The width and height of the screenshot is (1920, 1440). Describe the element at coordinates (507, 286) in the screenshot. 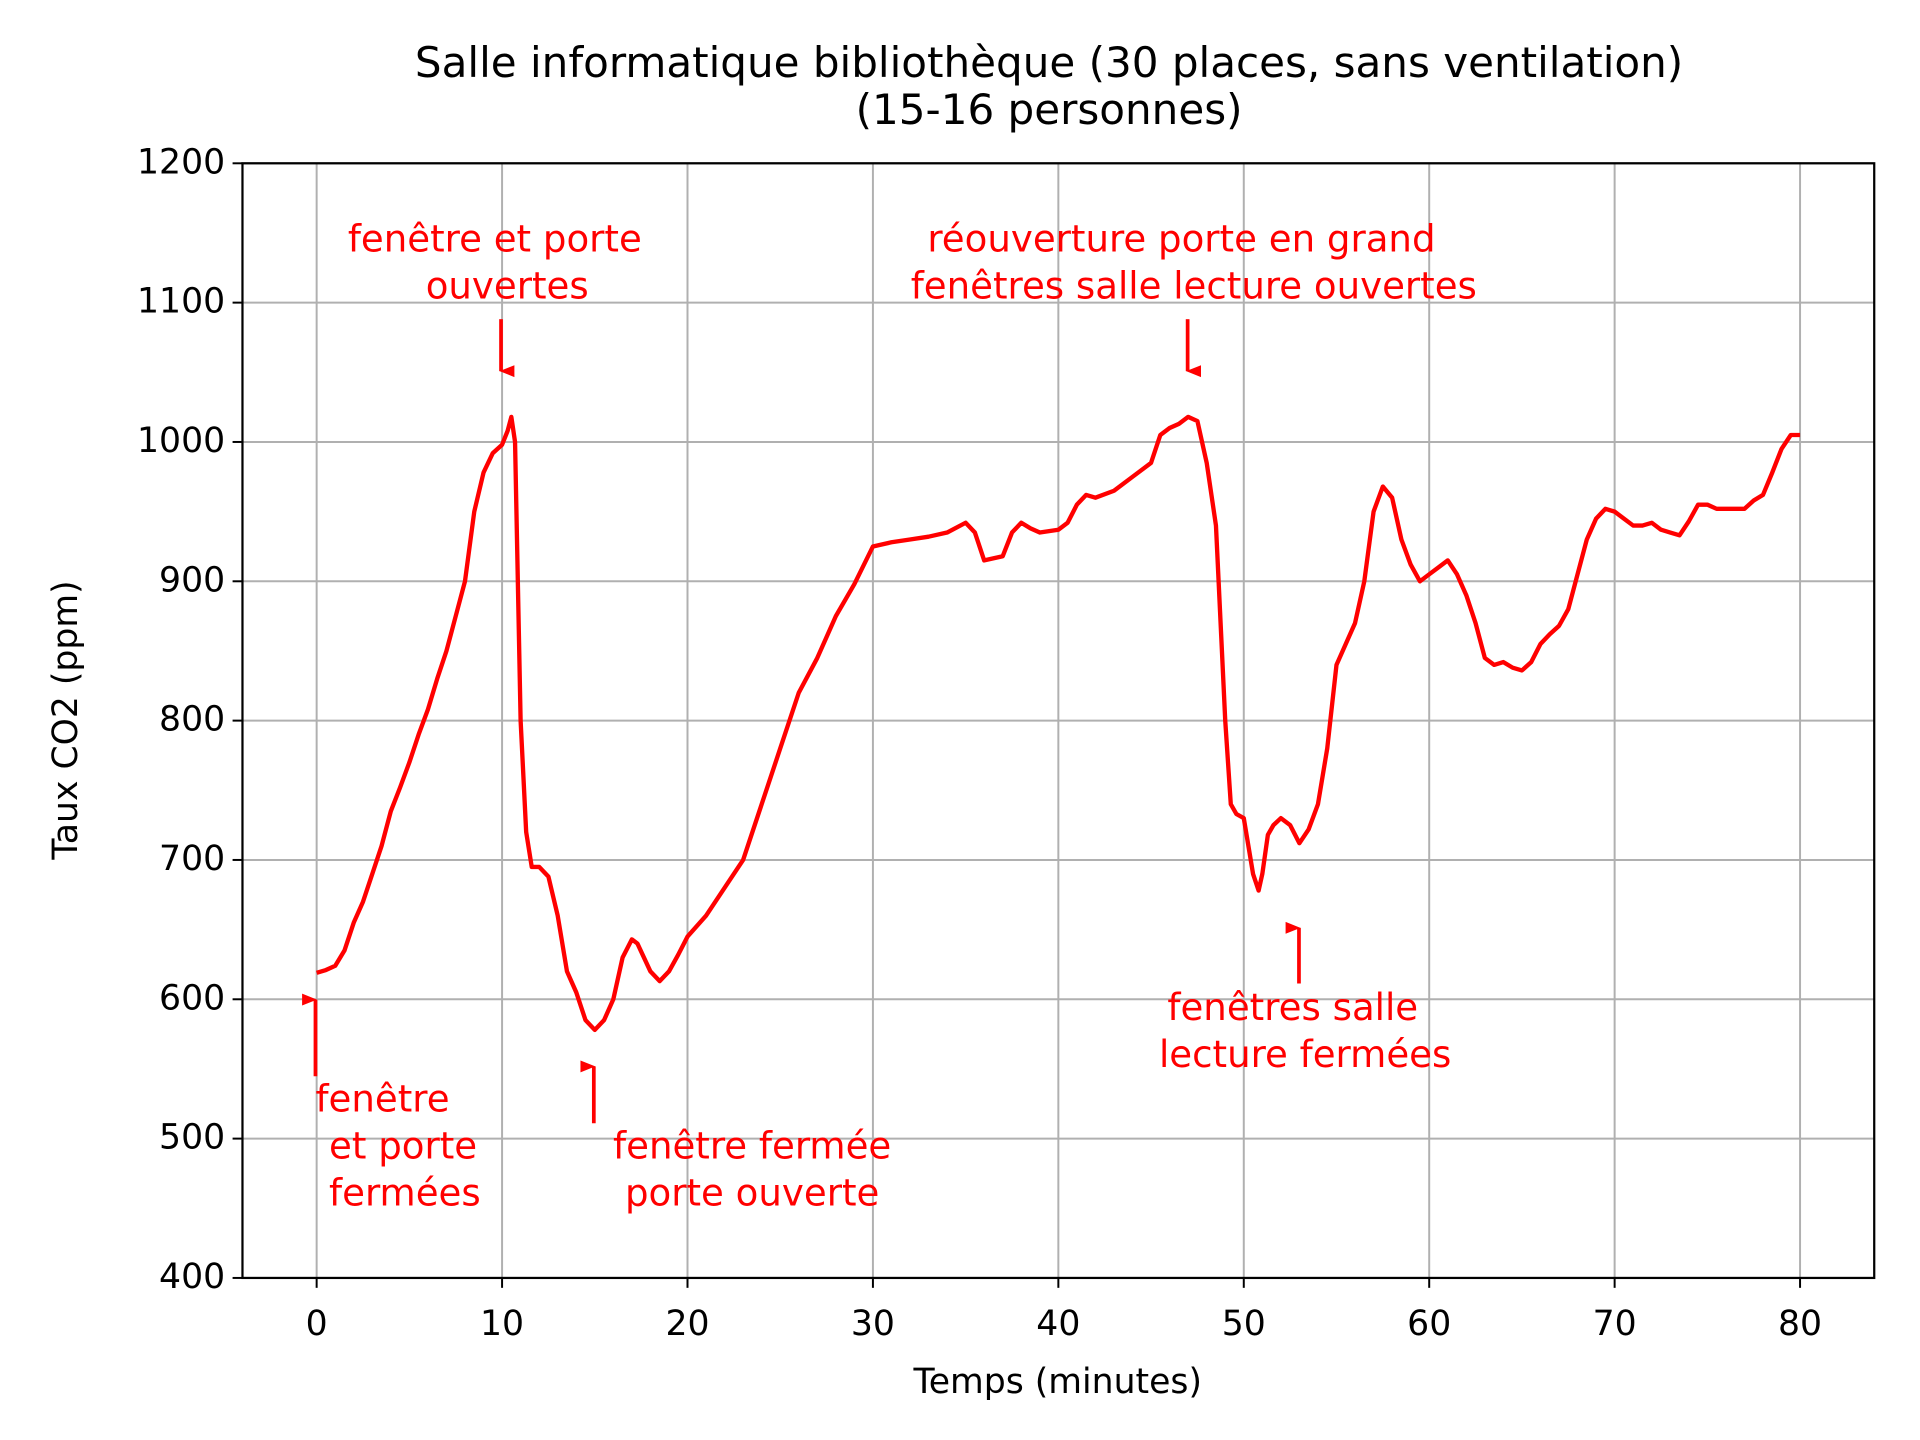

I see `annotation: ouvertes` at that location.